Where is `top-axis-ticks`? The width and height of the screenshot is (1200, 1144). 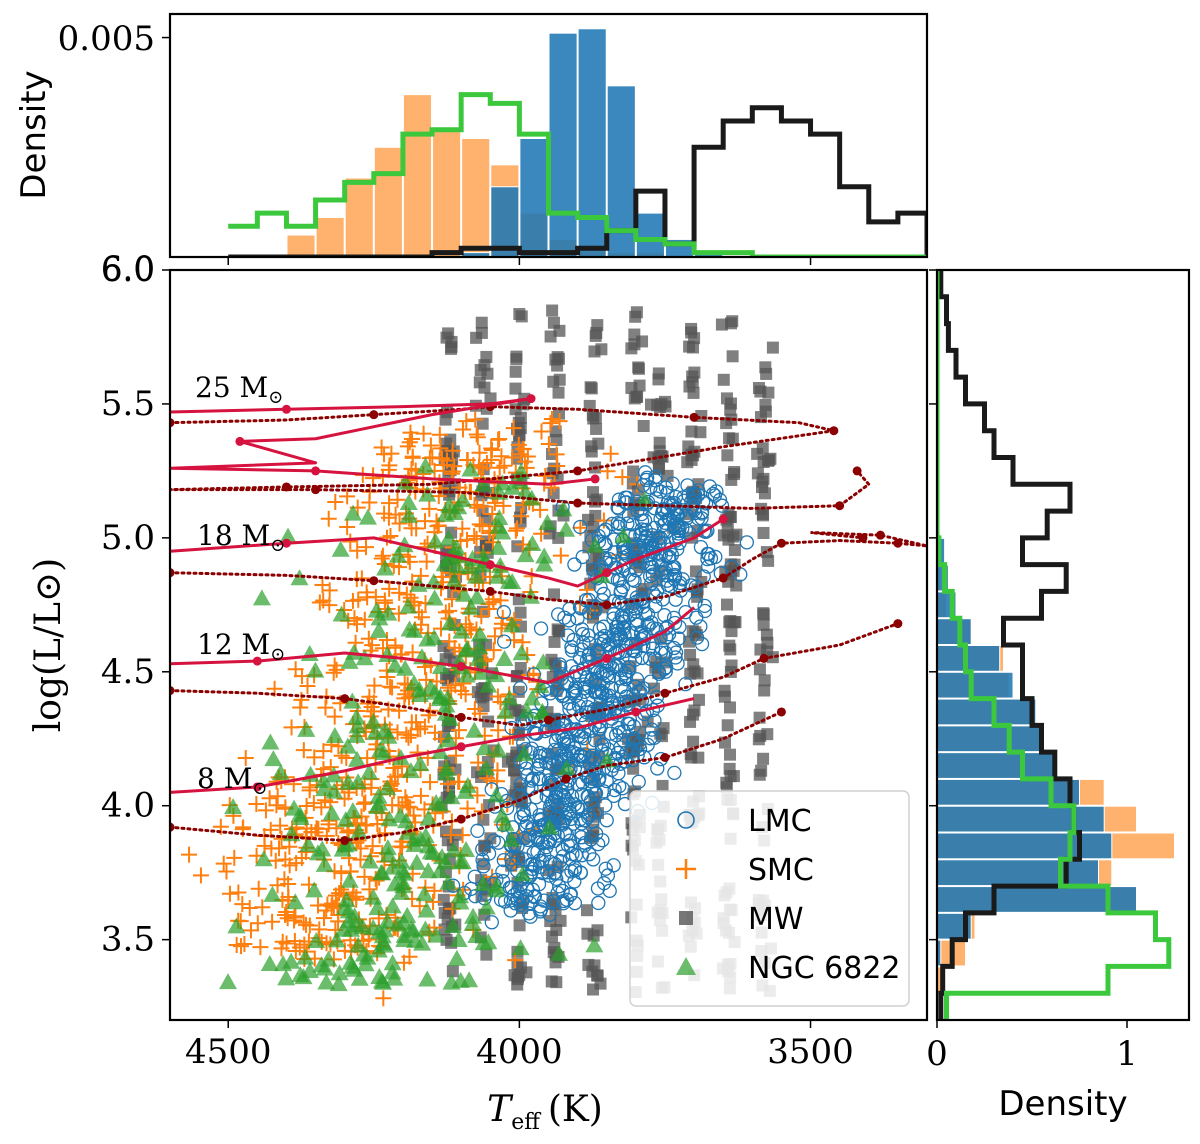 top-axis-ticks is located at coordinates (487, 150).